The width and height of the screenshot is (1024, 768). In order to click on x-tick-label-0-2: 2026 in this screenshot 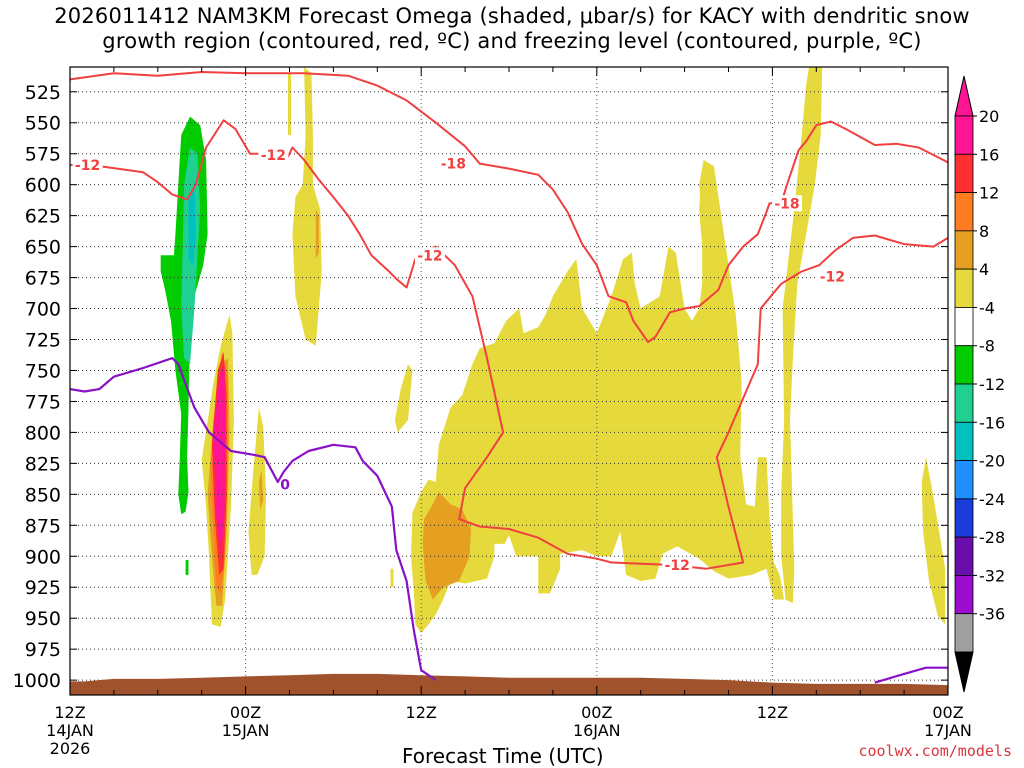, I will do `click(70, 748)`.